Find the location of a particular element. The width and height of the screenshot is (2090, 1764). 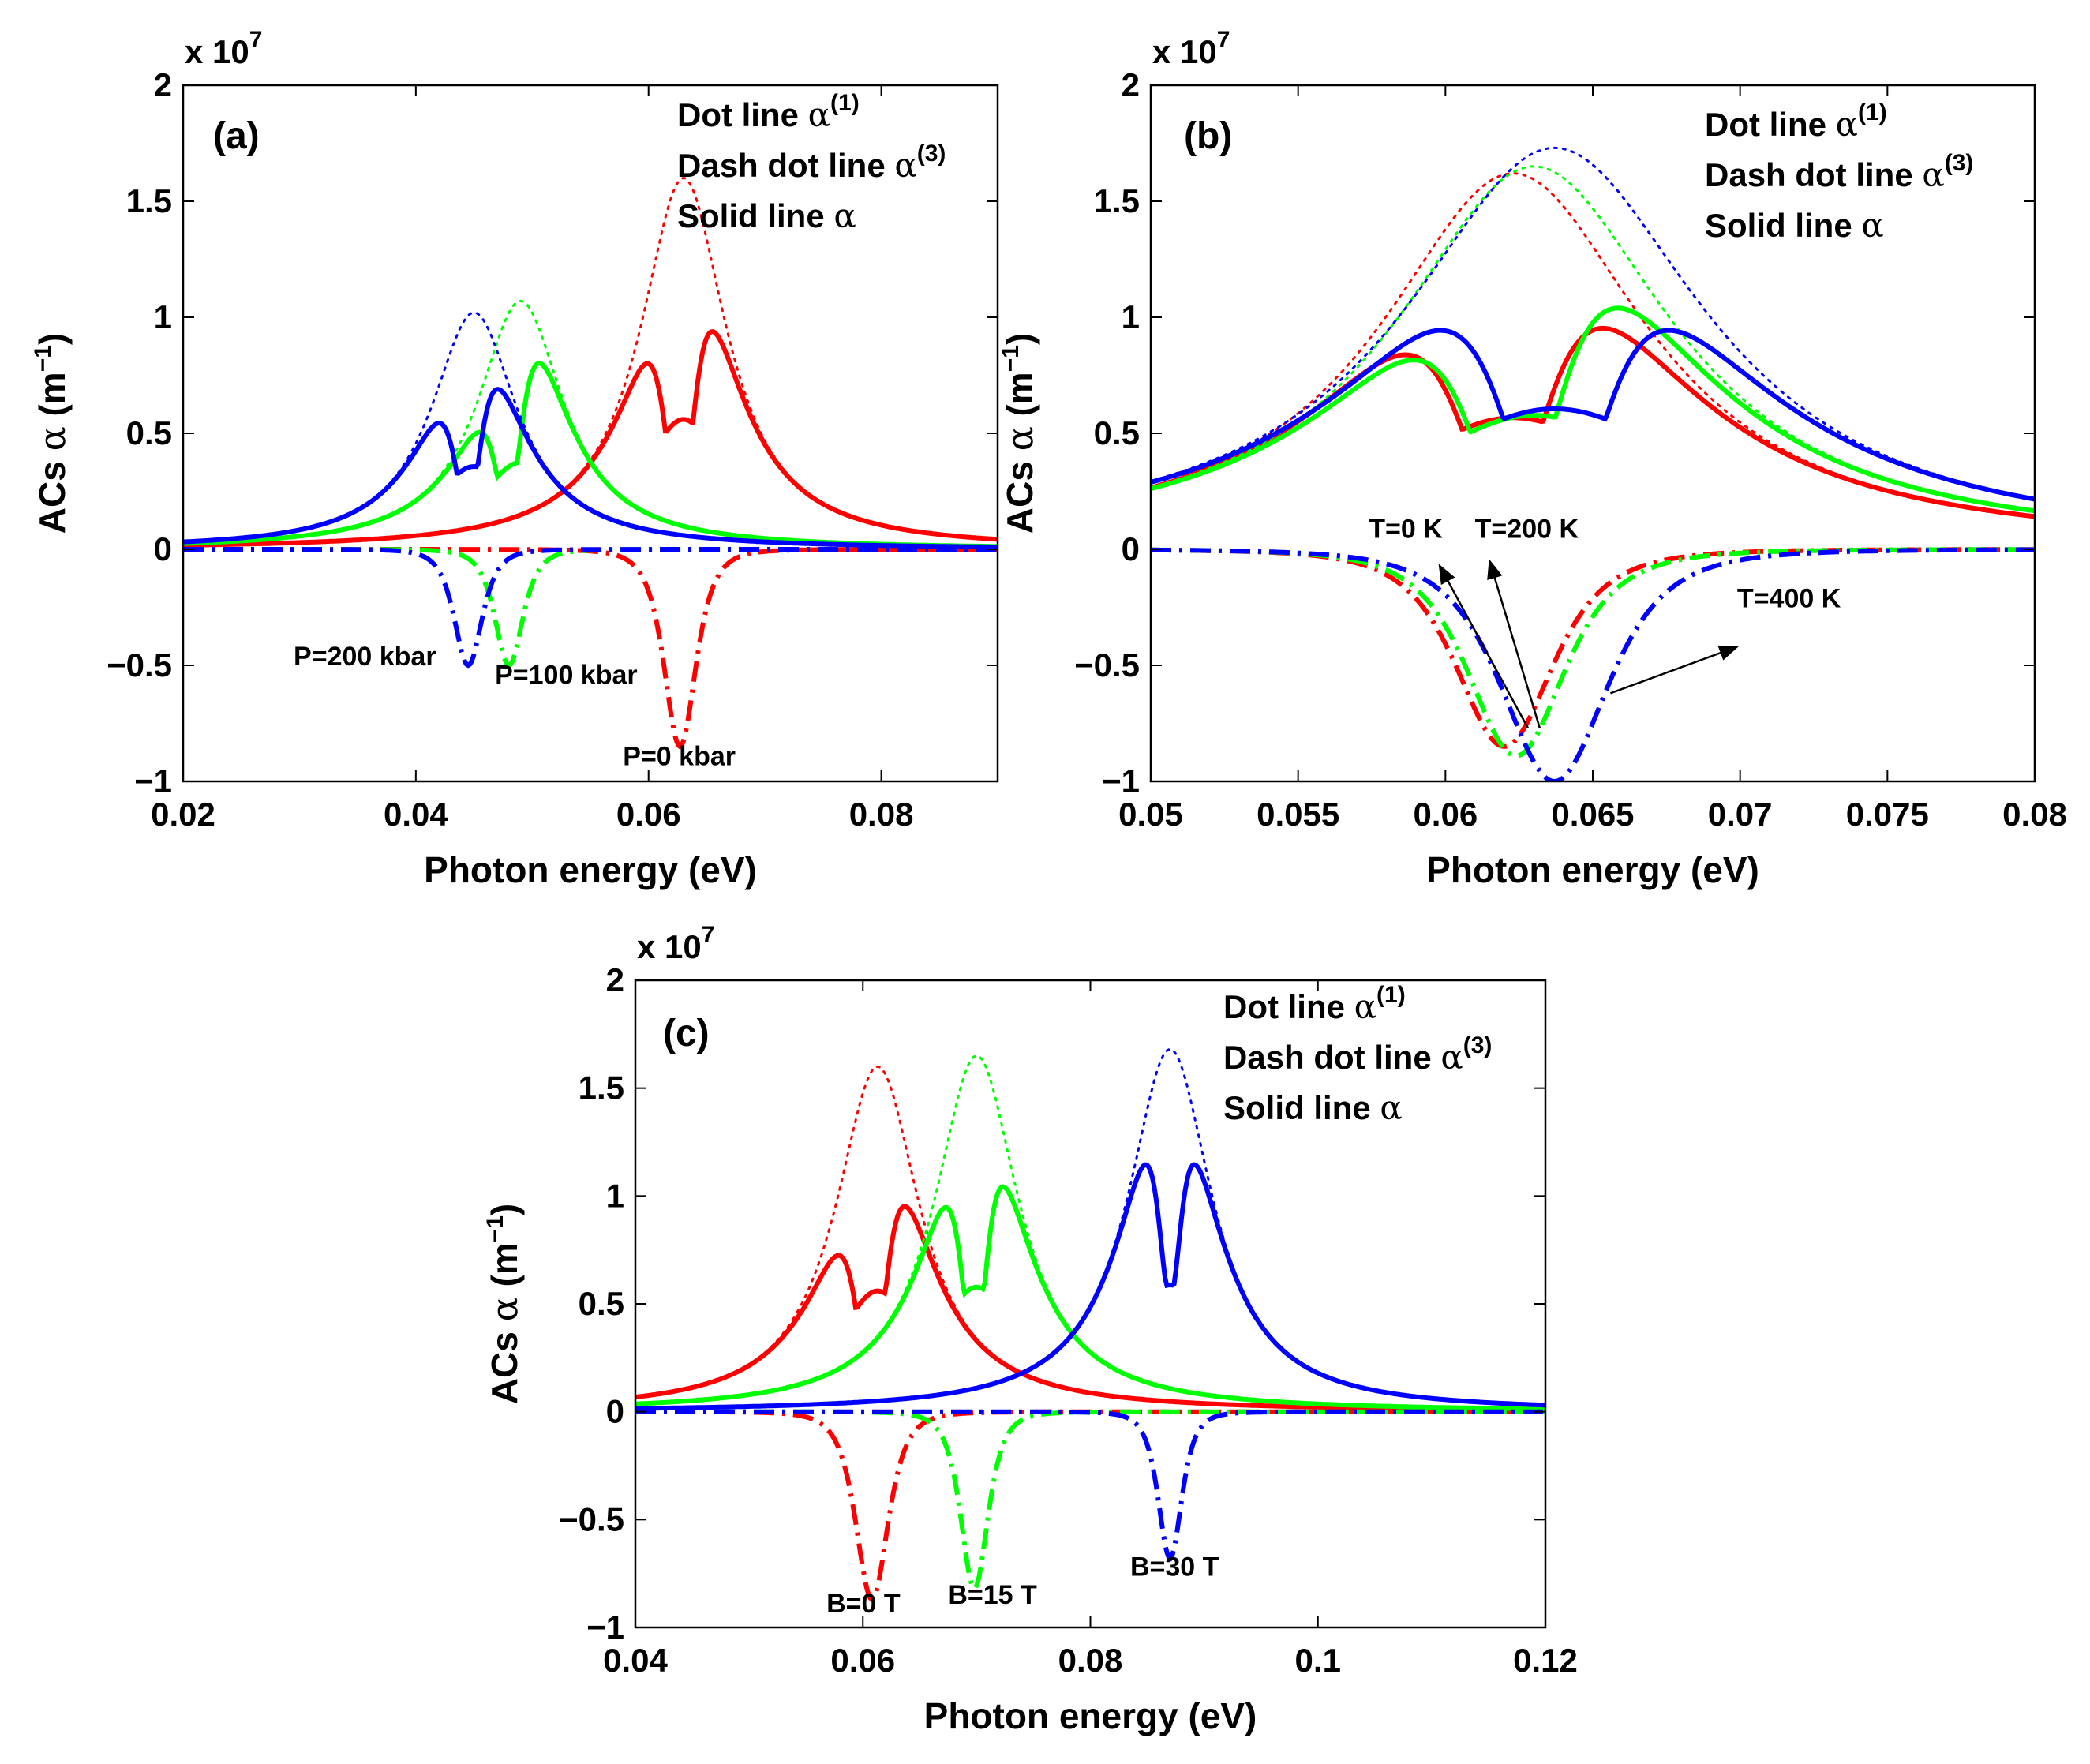

x-tick-label: 0.075 is located at coordinates (1888, 814).